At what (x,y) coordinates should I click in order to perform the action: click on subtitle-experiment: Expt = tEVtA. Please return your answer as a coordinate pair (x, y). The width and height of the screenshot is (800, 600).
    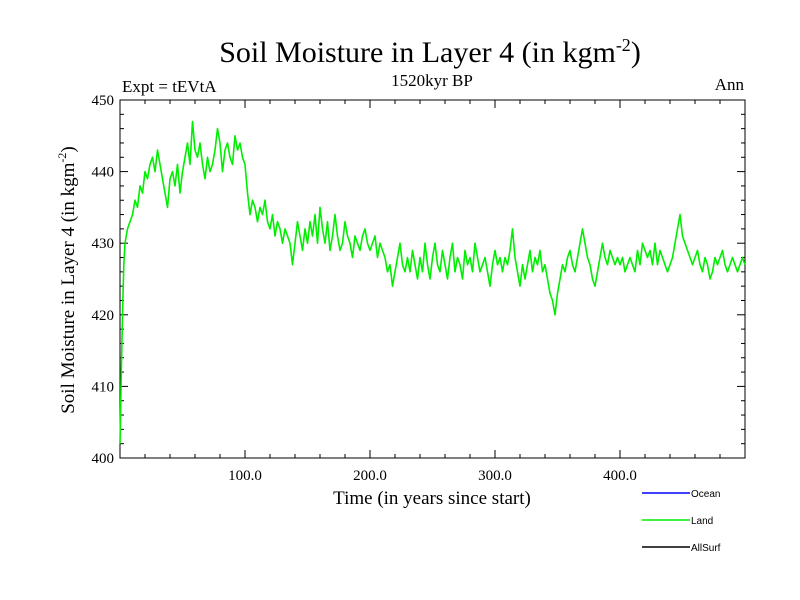
    Looking at the image, I should click on (169, 86).